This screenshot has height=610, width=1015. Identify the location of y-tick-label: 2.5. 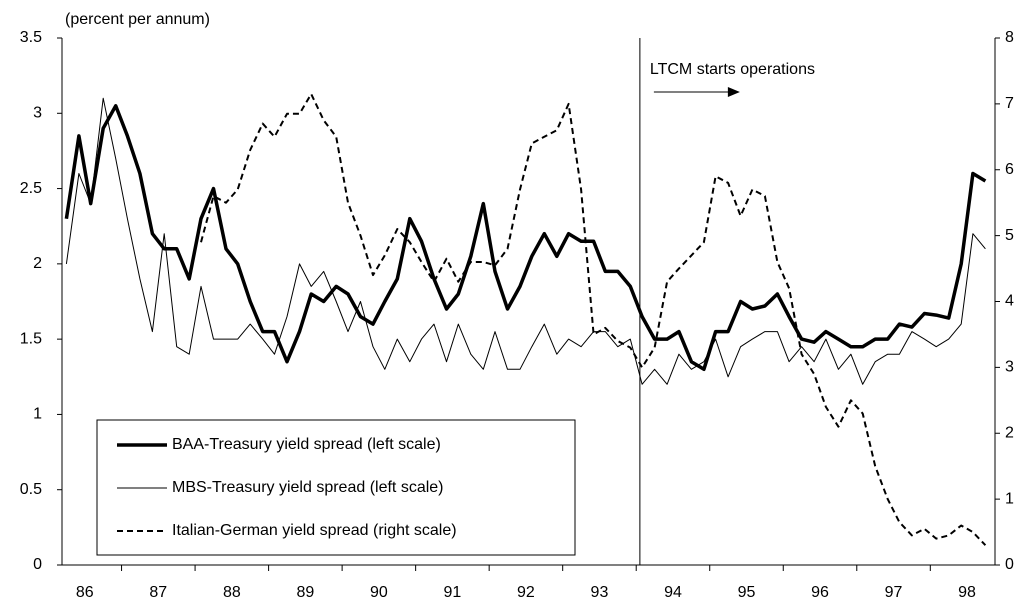
(31, 188).